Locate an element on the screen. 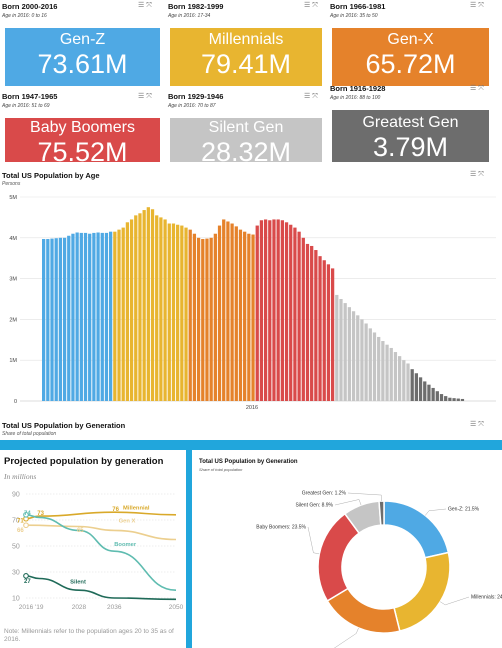 The image size is (502, 648). card-tile-silent: Silent Gen 28.32M is located at coordinates (246, 142).